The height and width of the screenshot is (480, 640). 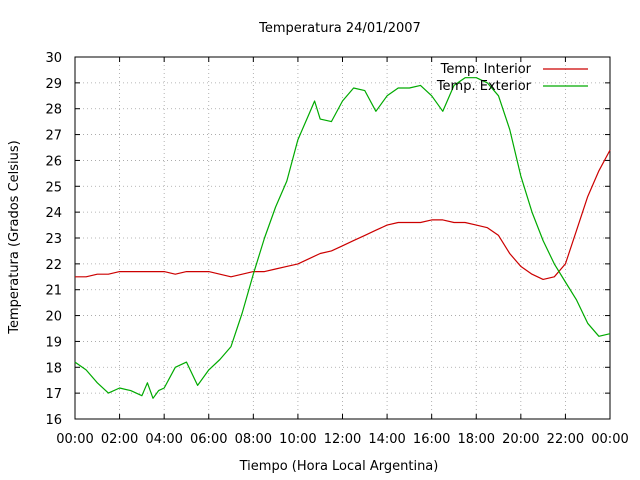 What do you see at coordinates (386, 439) in the screenshot?
I see `x-tick-label: 14:00` at bounding box center [386, 439].